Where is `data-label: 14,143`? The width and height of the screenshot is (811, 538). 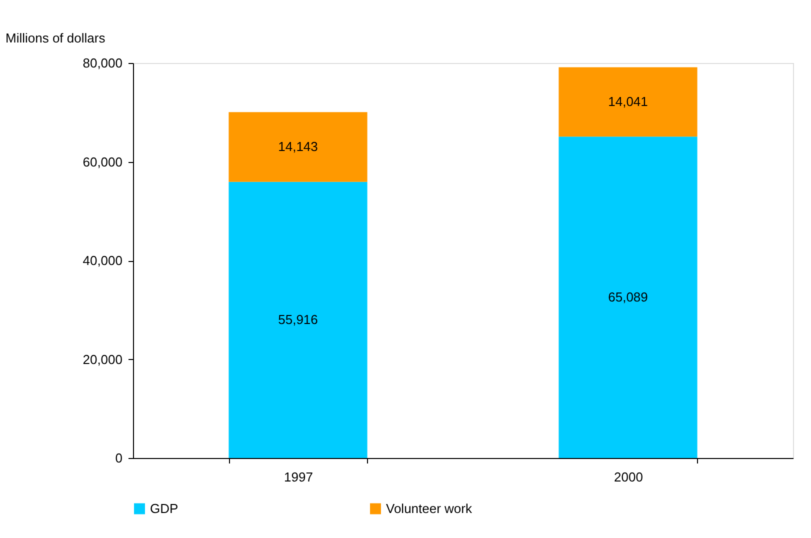
data-label: 14,143 is located at coordinates (298, 146).